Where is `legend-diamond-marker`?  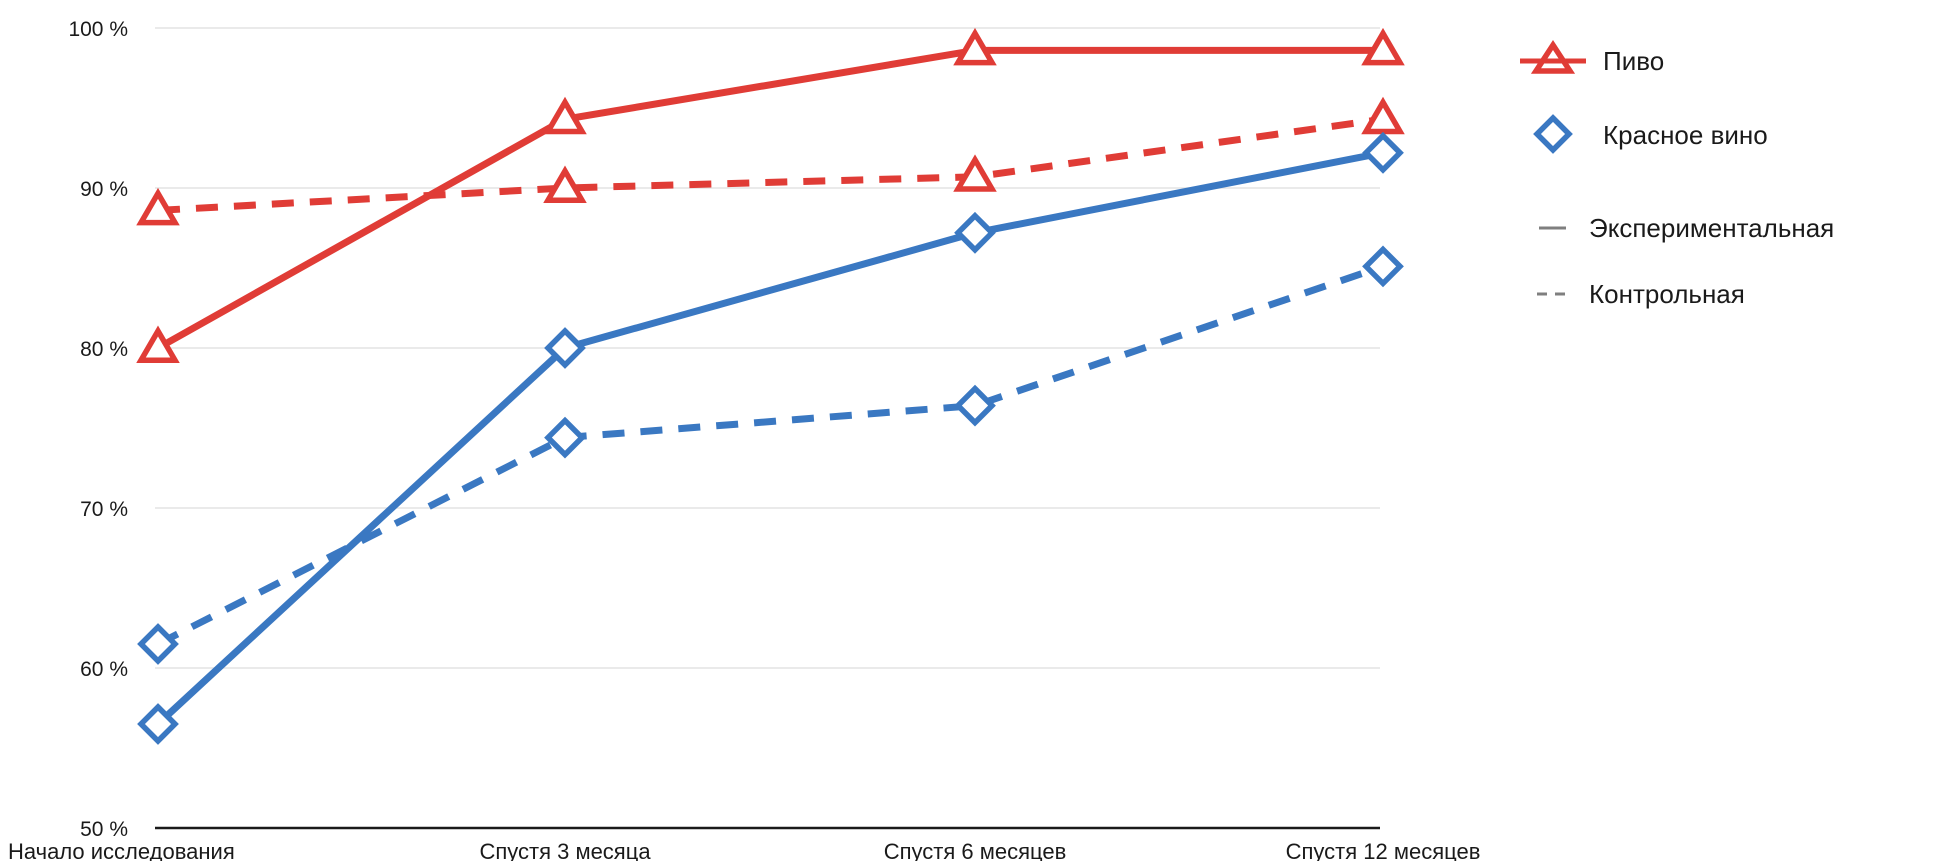 legend-diamond-marker is located at coordinates (1553, 134).